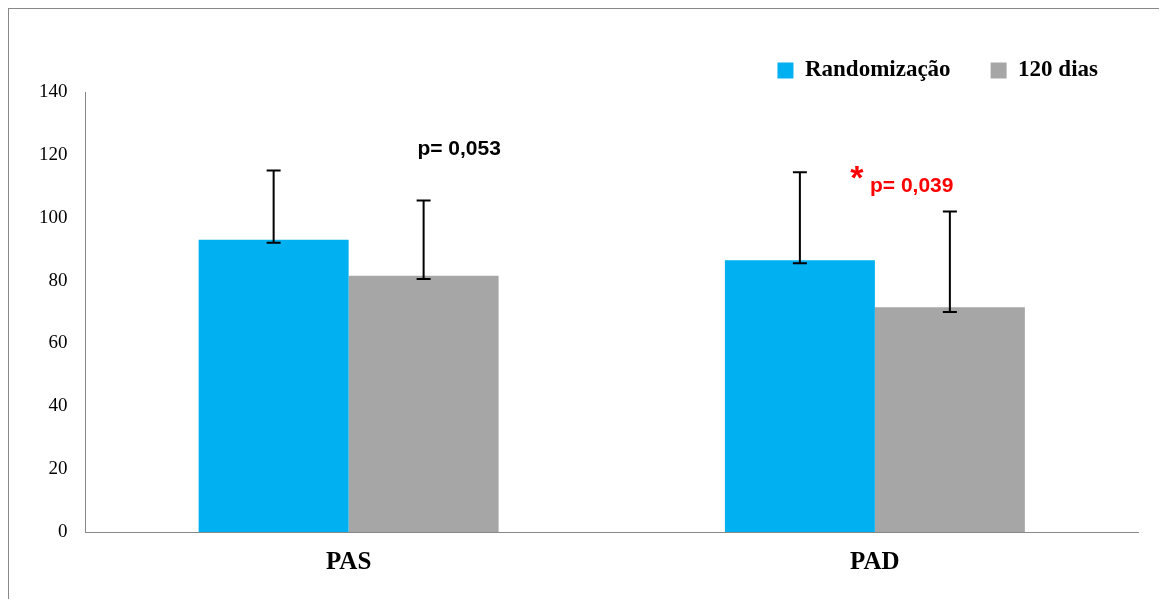 This screenshot has width=1166, height=604. Describe the element at coordinates (58, 468) in the screenshot. I see `y-tick-label: 20` at that location.